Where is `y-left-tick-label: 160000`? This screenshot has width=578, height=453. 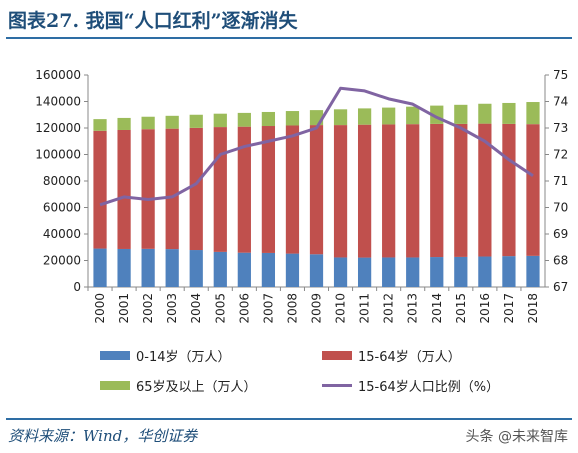
y-left-tick-label: 160000 is located at coordinates (58, 75).